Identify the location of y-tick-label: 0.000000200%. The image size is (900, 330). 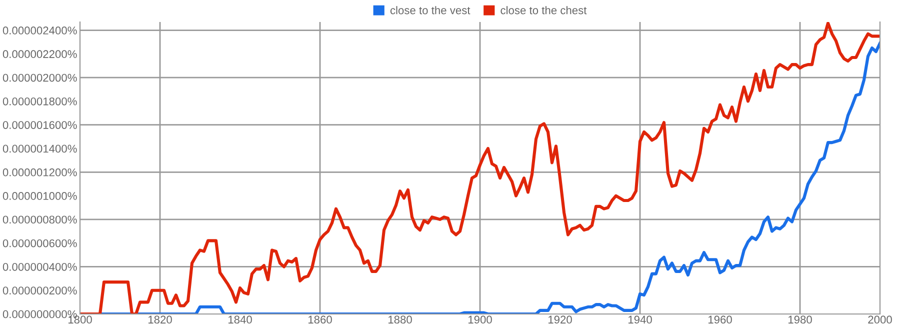
(39, 290).